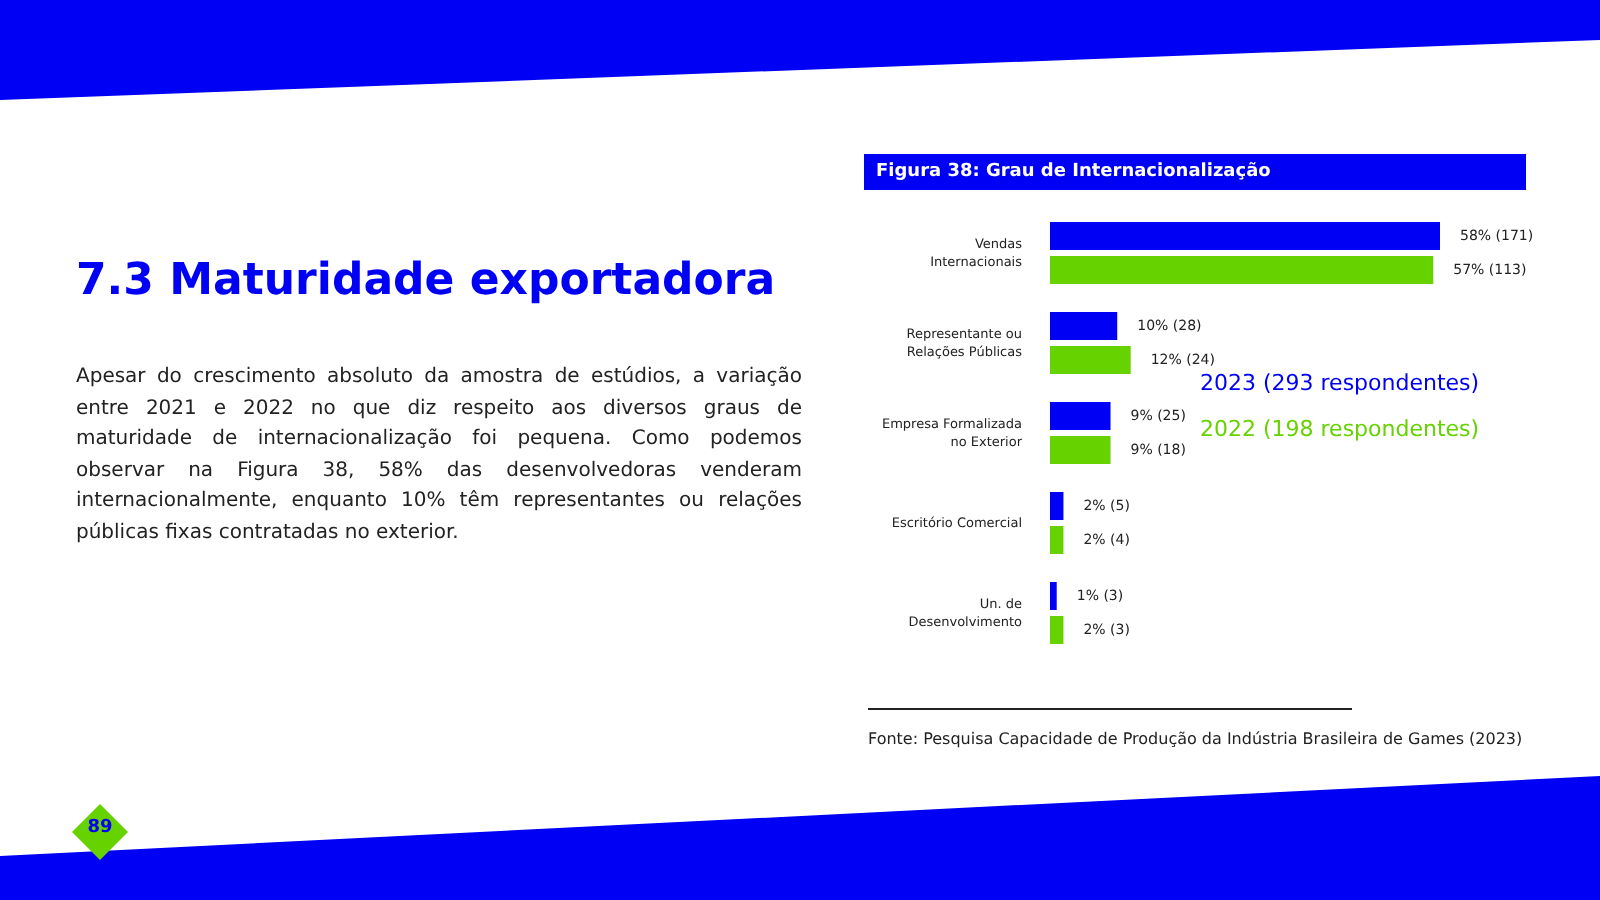  What do you see at coordinates (1340, 383) in the screenshot?
I see `text: 2023 (293 respondentes)` at bounding box center [1340, 383].